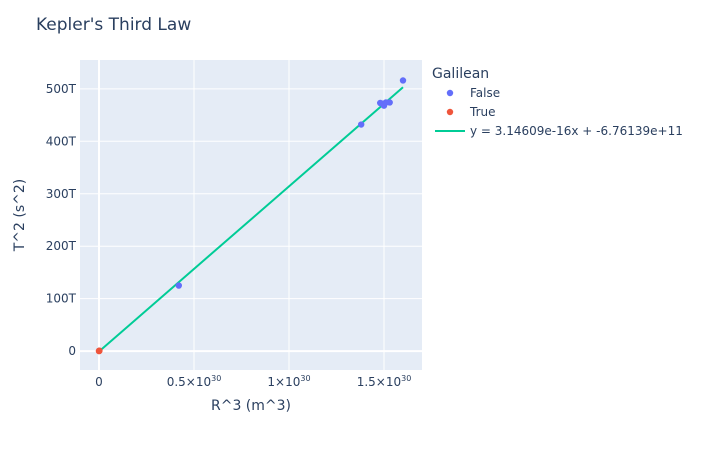  I want to click on legend-item: False, so click(473, 93).